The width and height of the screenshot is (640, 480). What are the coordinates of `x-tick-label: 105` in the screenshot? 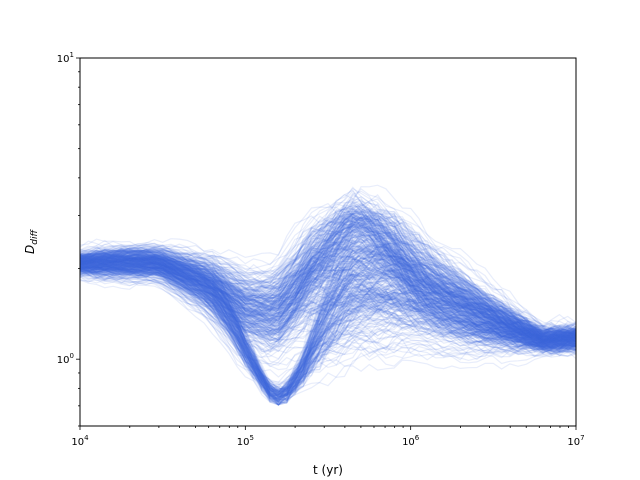 It's located at (245, 441).